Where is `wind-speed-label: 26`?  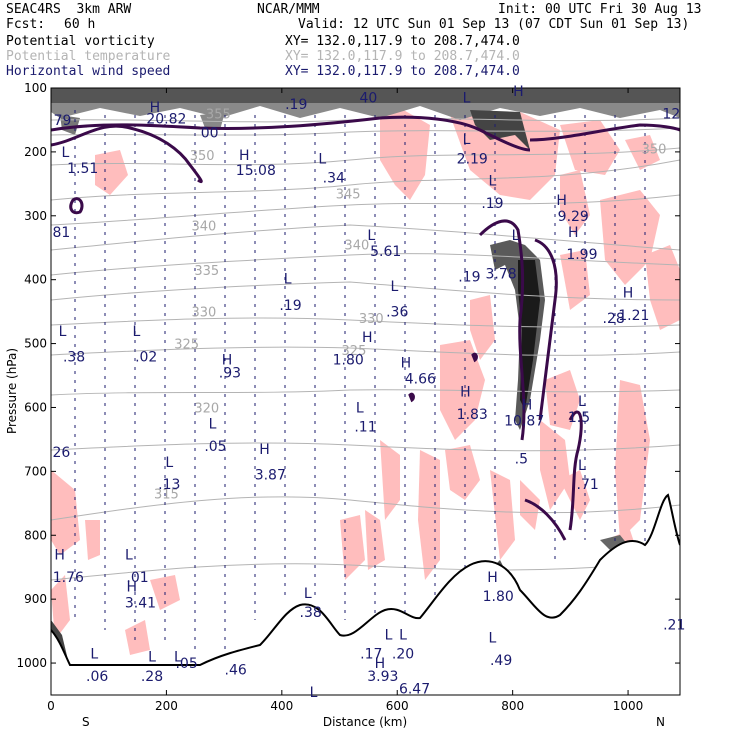
wind-speed-label: 26 is located at coordinates (61, 453).